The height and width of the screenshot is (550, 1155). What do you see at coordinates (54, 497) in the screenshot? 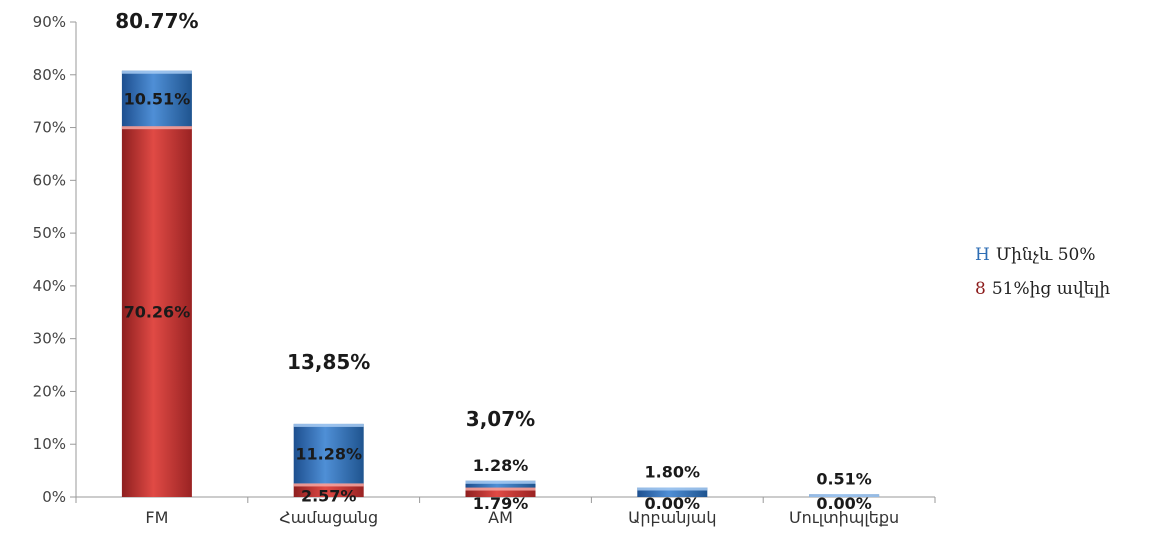
I see `y-tick-label: 0%` at bounding box center [54, 497].